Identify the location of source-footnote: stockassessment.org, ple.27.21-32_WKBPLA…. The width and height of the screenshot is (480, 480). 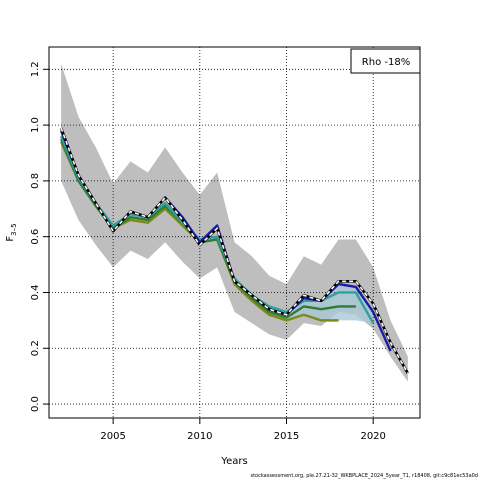
(364, 476).